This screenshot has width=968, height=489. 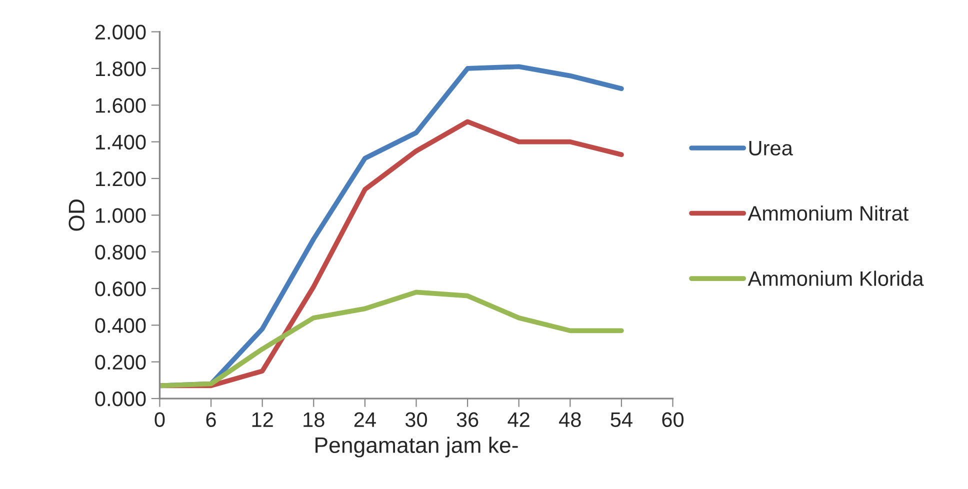 I want to click on y-tick-label: 1.000, so click(x=121, y=215).